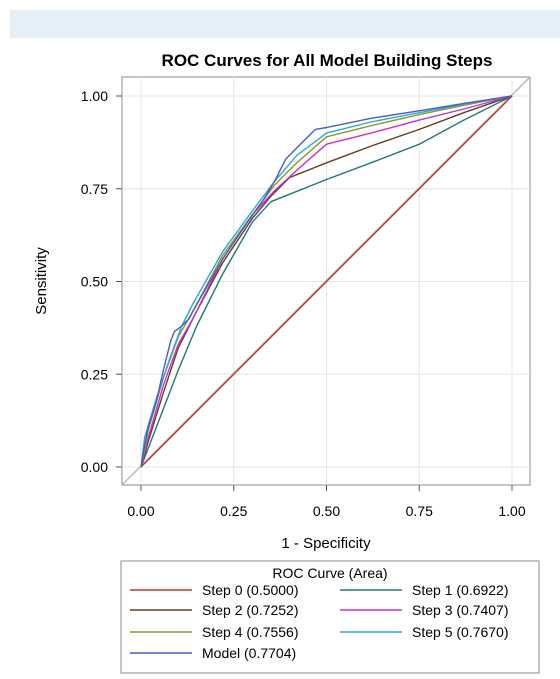  Describe the element at coordinates (419, 511) in the screenshot. I see `x-tick-label: 0.75` at that location.